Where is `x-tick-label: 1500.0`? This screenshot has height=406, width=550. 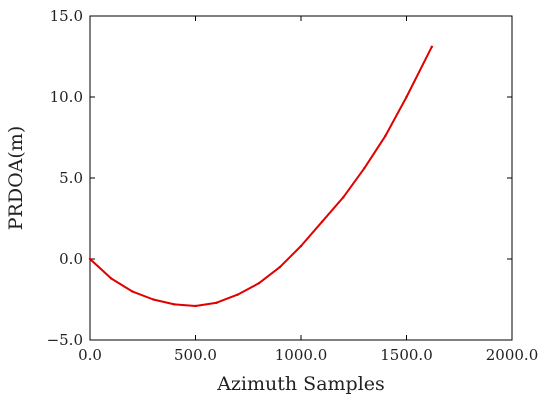
x-tick-label: 1500.0 is located at coordinates (406, 355).